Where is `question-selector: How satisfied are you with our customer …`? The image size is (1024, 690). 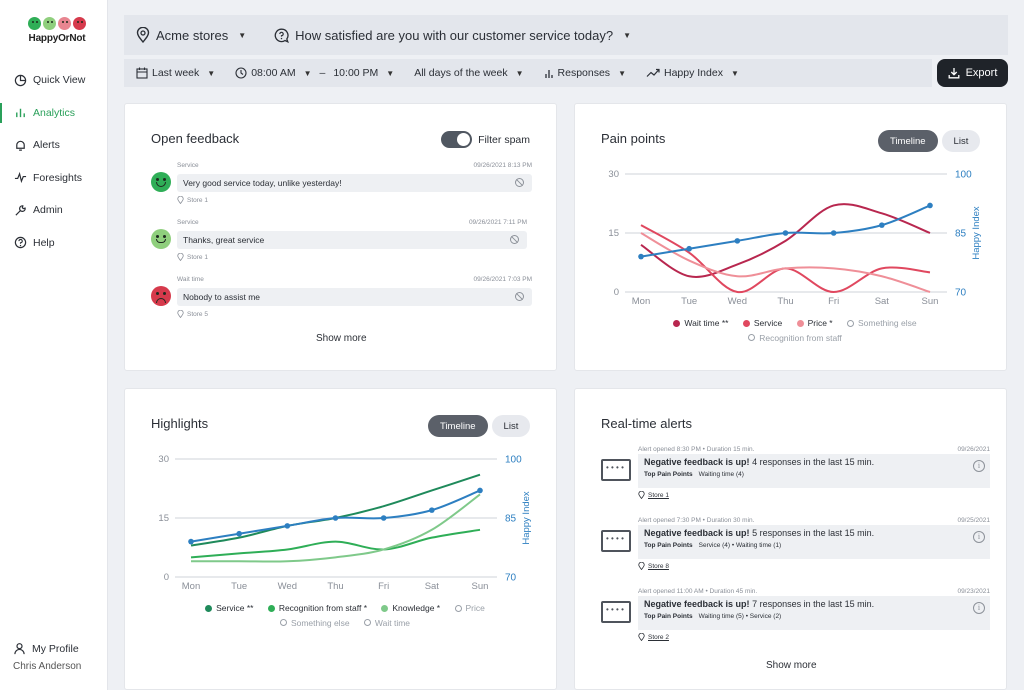 question-selector: How satisfied are you with our customer … is located at coordinates (452, 35).